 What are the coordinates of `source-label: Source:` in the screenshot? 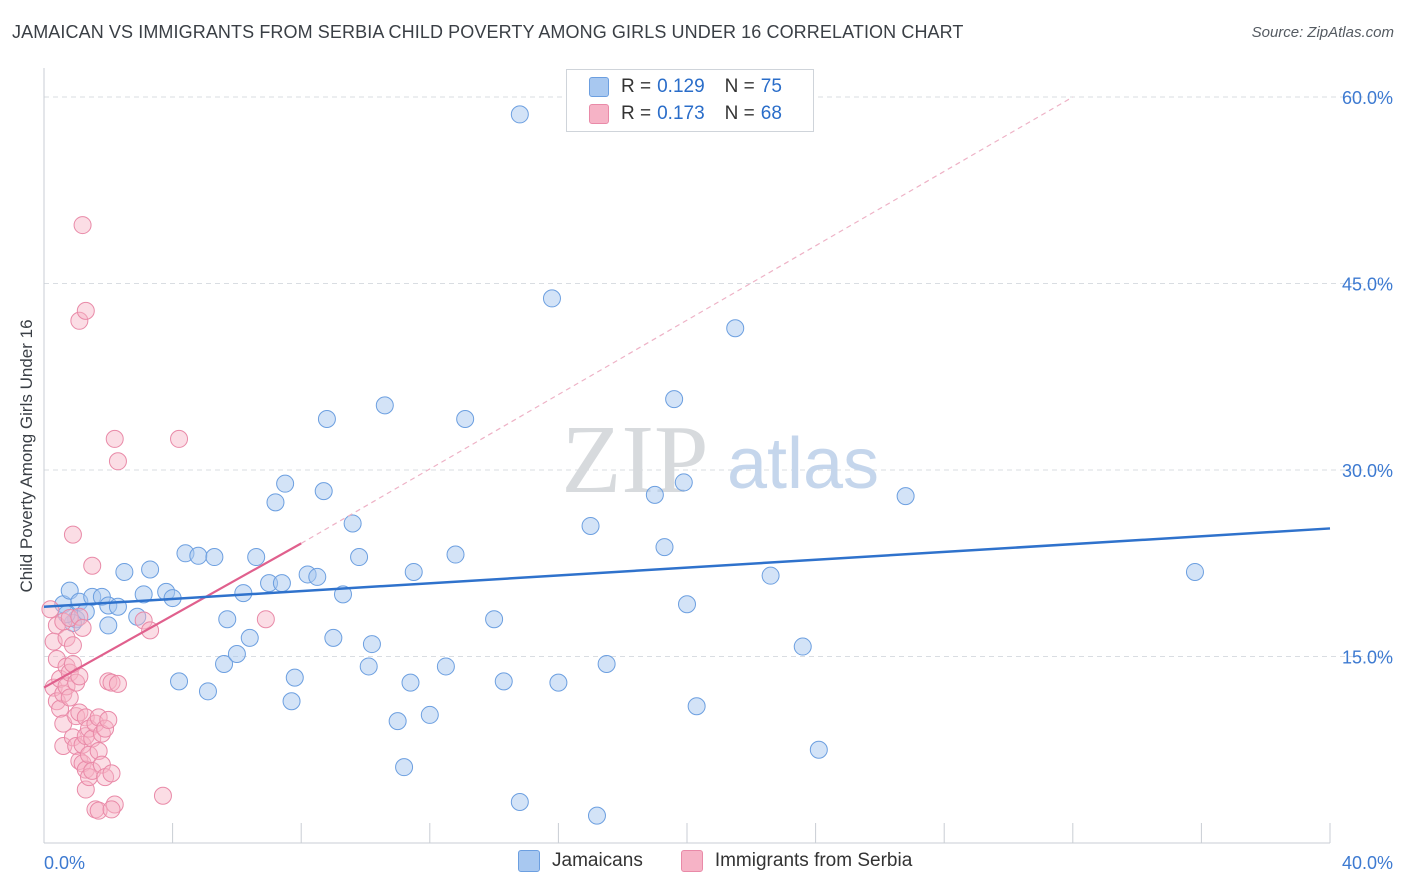 It's located at (1277, 32).